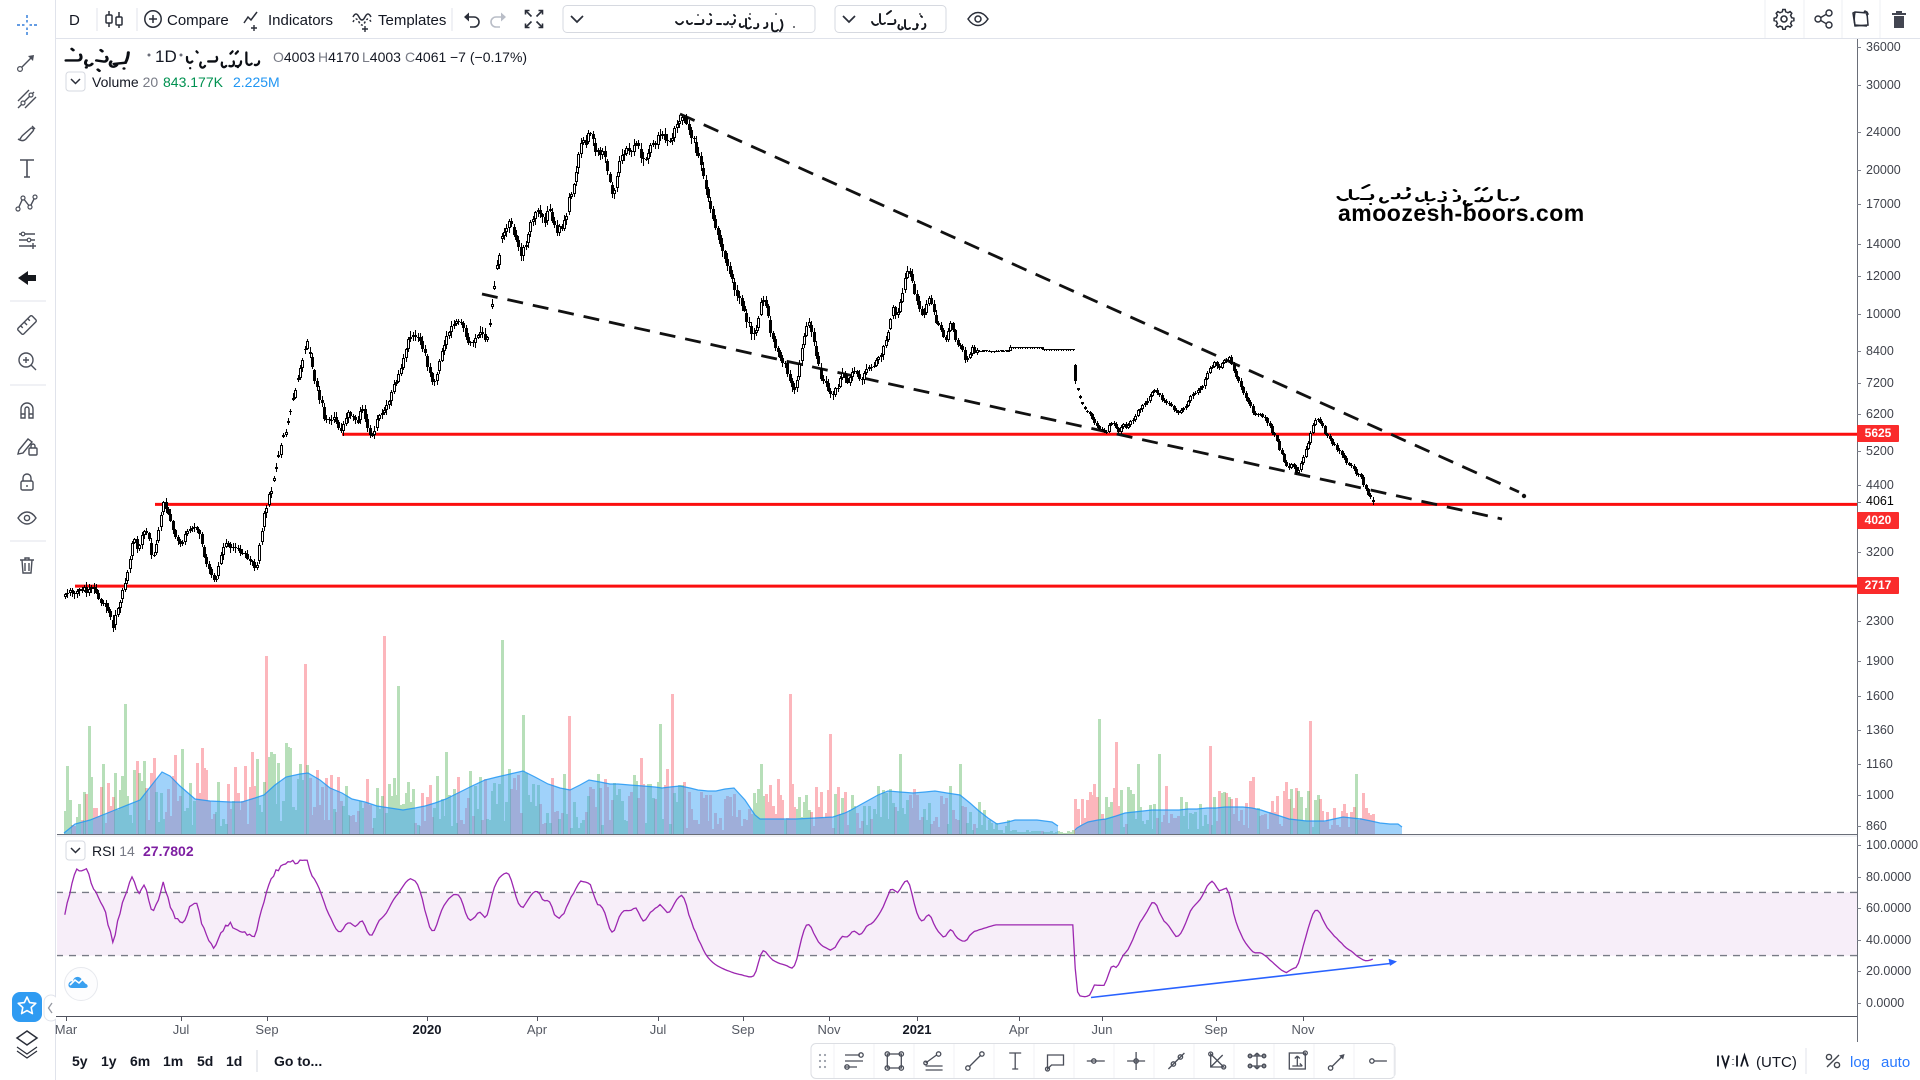 Image resolution: width=1920 pixels, height=1080 pixels. Describe the element at coordinates (166, 56) in the screenshot. I see `svg-text: 1D` at that location.